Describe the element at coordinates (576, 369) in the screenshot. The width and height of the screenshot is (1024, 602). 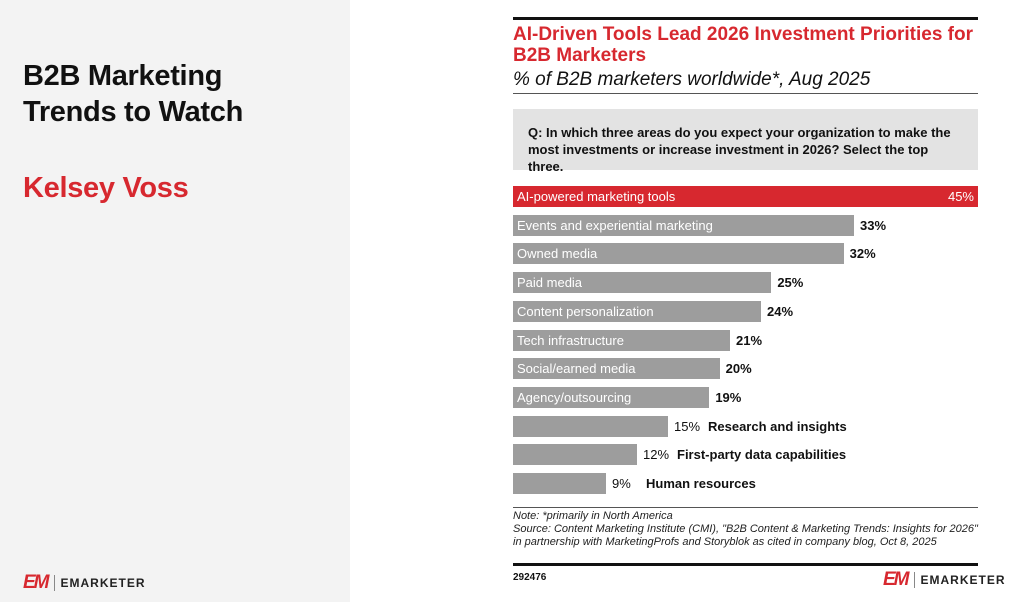
I see `bar-category-label: Social/earned media` at that location.